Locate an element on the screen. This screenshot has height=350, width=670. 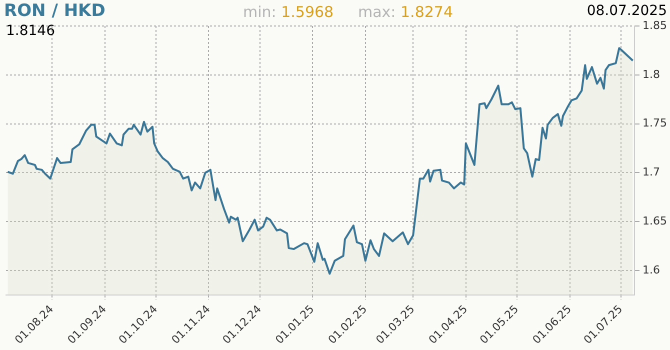
y-tick-label: 1.65 is located at coordinates (655, 221).